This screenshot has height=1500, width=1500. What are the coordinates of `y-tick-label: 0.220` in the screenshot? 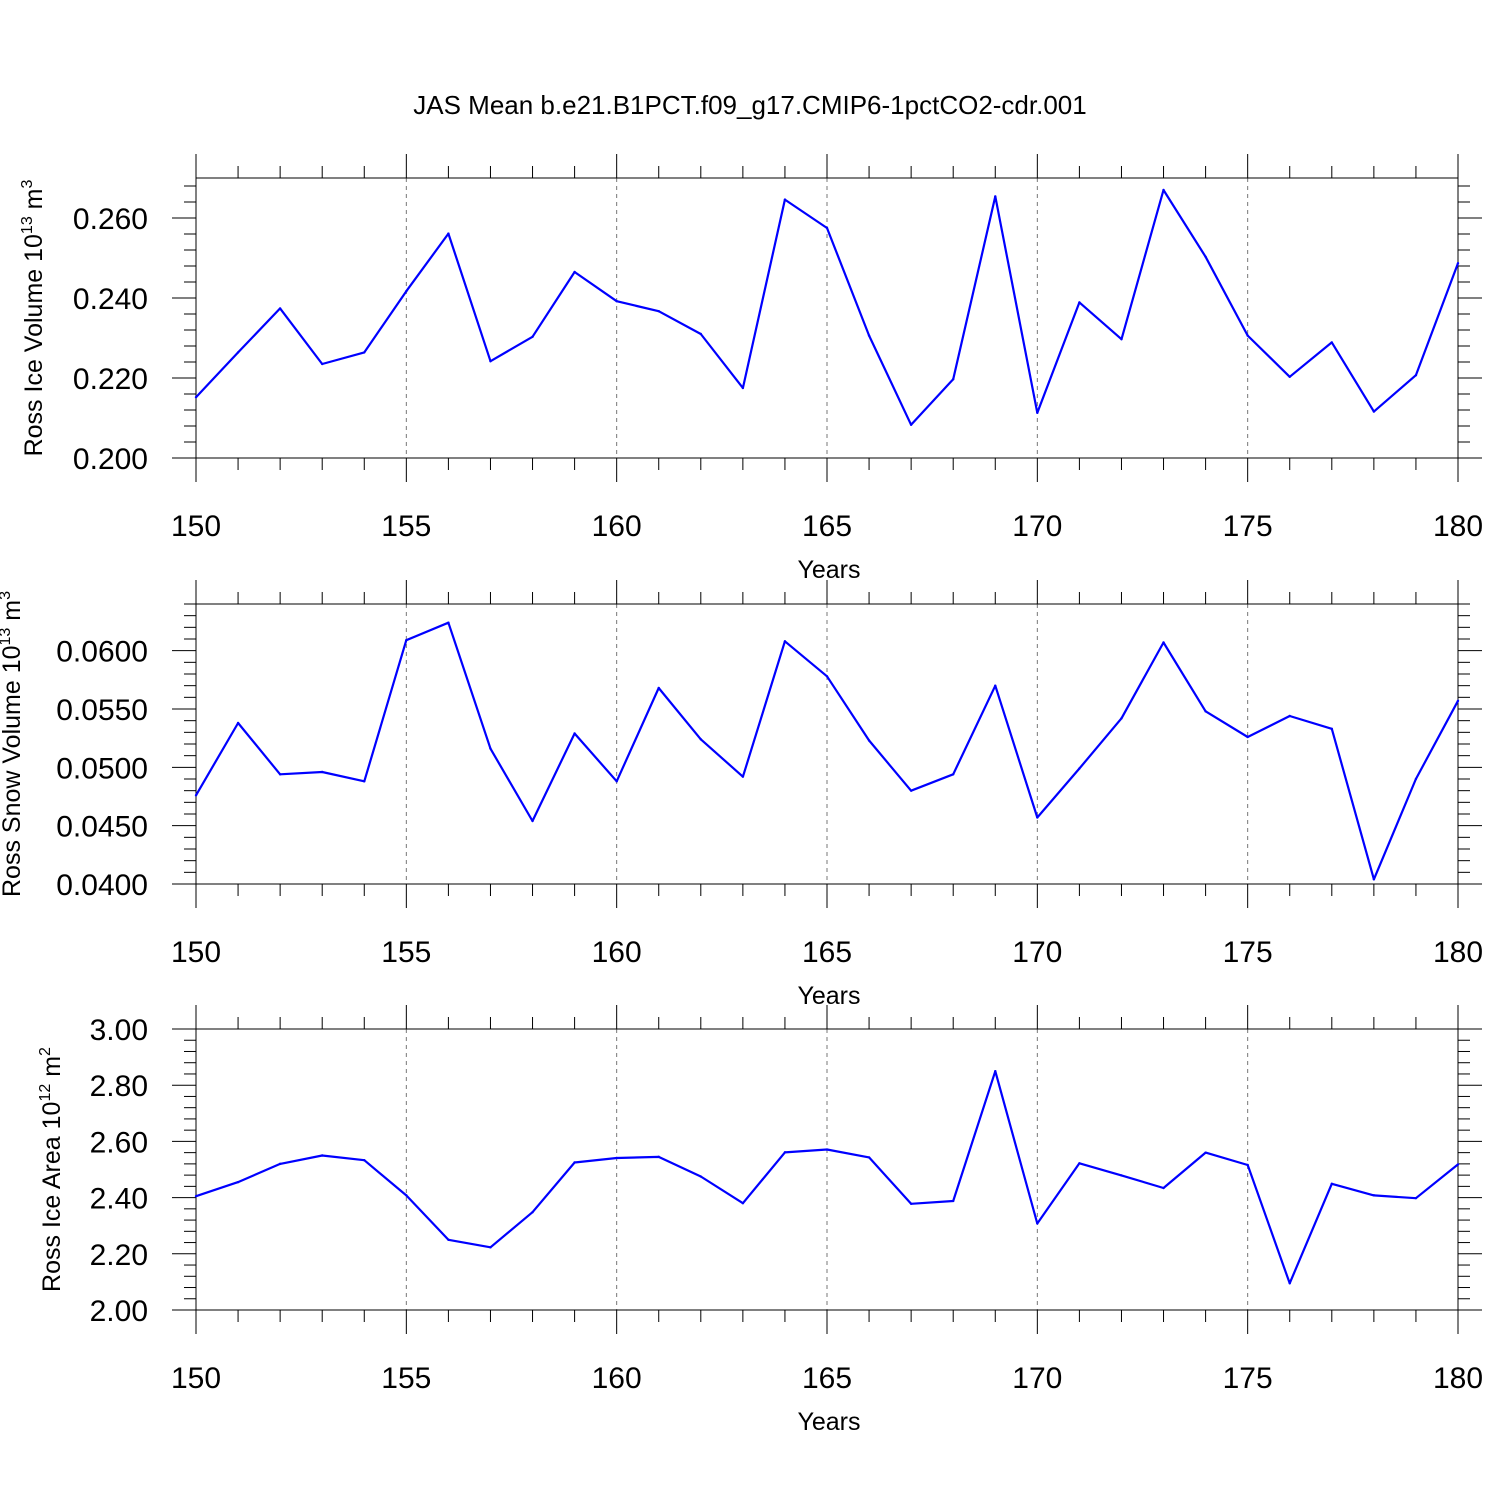 It's located at (110, 379).